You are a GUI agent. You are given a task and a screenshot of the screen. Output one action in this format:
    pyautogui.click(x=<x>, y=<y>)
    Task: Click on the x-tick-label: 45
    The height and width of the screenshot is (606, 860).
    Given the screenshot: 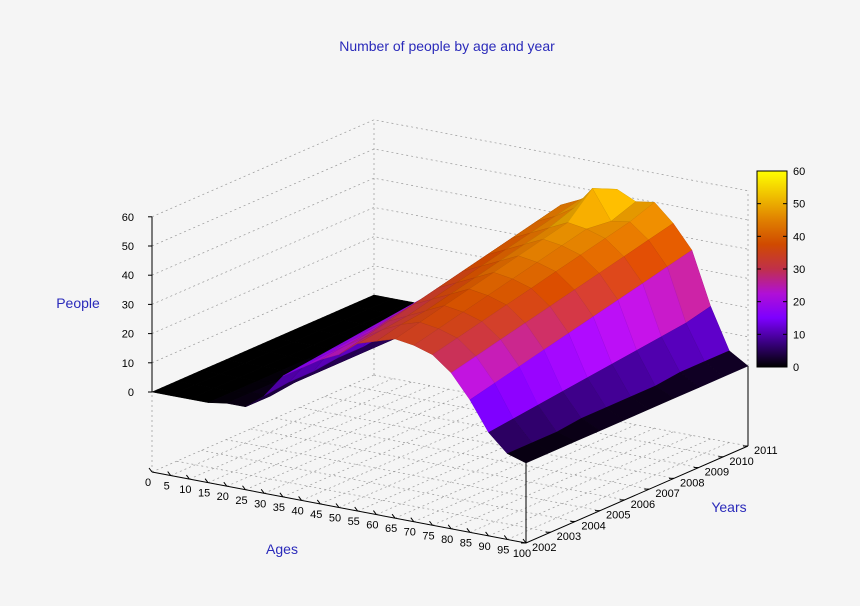 What is the action you would take?
    pyautogui.click(x=316, y=515)
    